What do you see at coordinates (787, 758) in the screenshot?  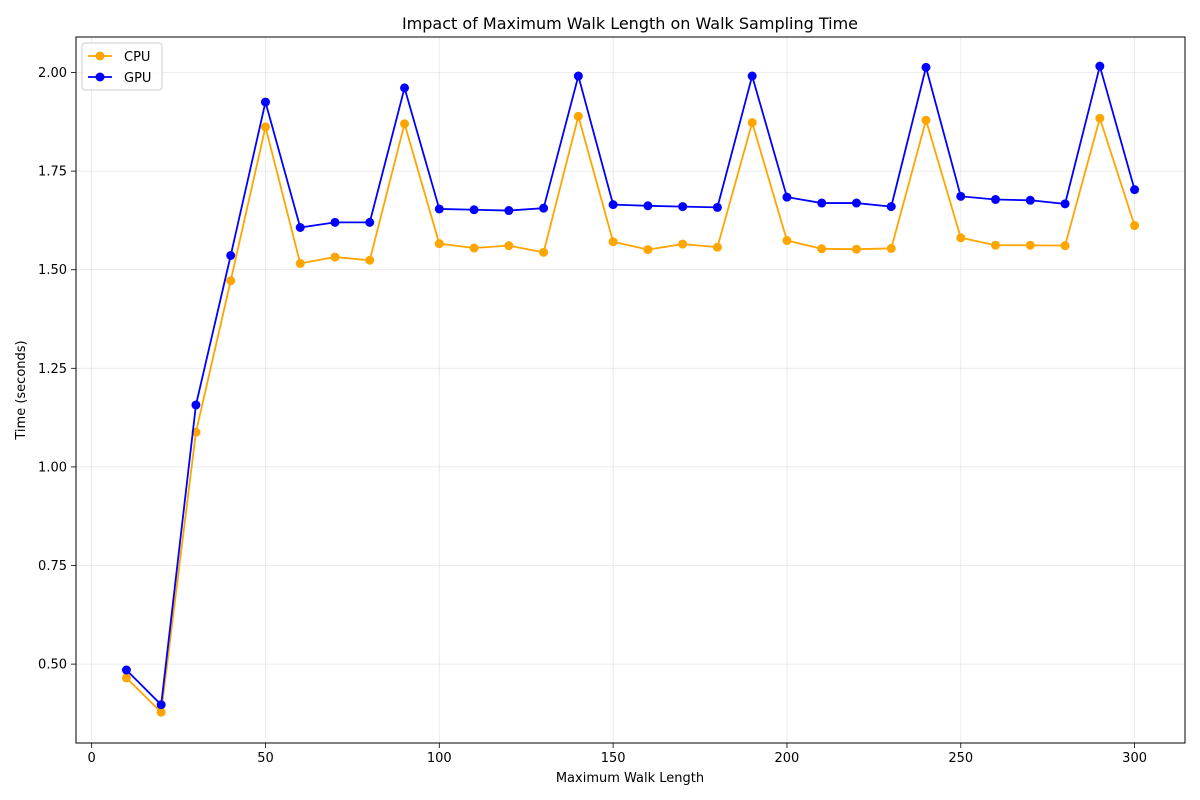 I see `x-tick-label: 200` at bounding box center [787, 758].